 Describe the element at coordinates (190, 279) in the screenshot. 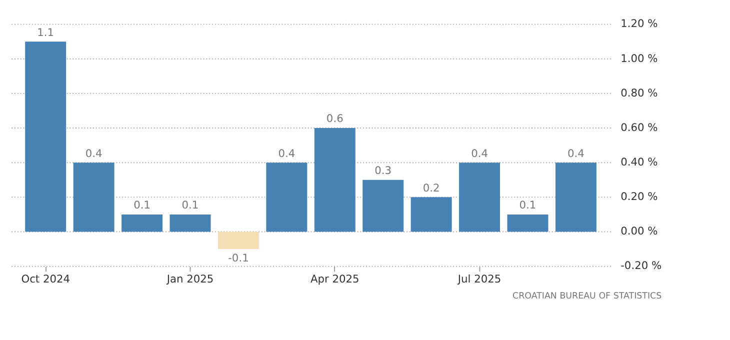

I see `x-tick-label: Jan 2025` at that location.